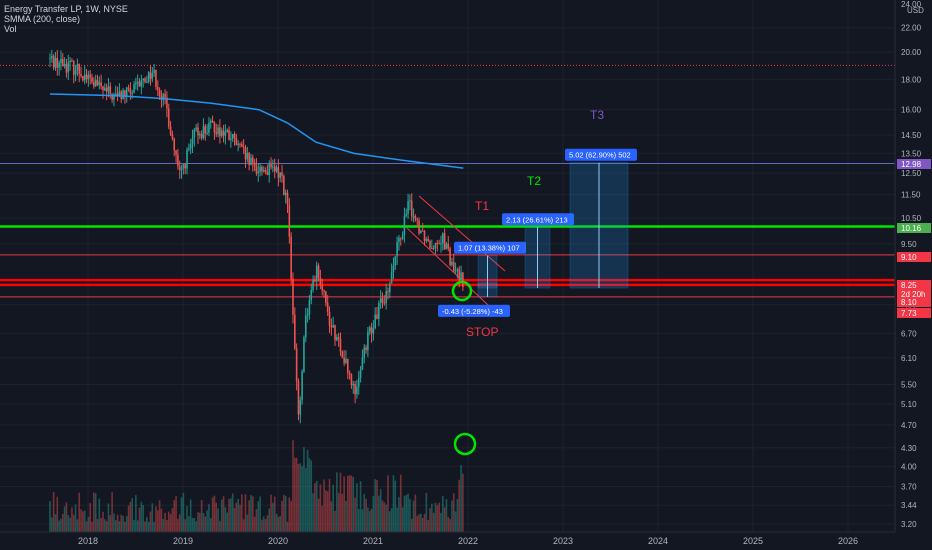  I want to click on channel-upper-line, so click(462, 233).